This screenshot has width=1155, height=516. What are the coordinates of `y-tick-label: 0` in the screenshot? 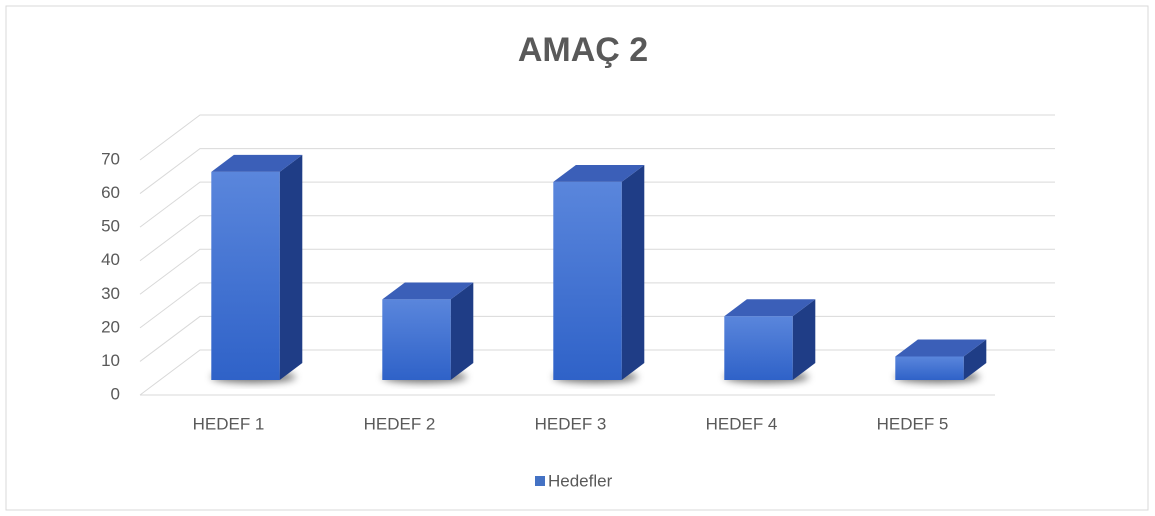 It's located at (115, 393).